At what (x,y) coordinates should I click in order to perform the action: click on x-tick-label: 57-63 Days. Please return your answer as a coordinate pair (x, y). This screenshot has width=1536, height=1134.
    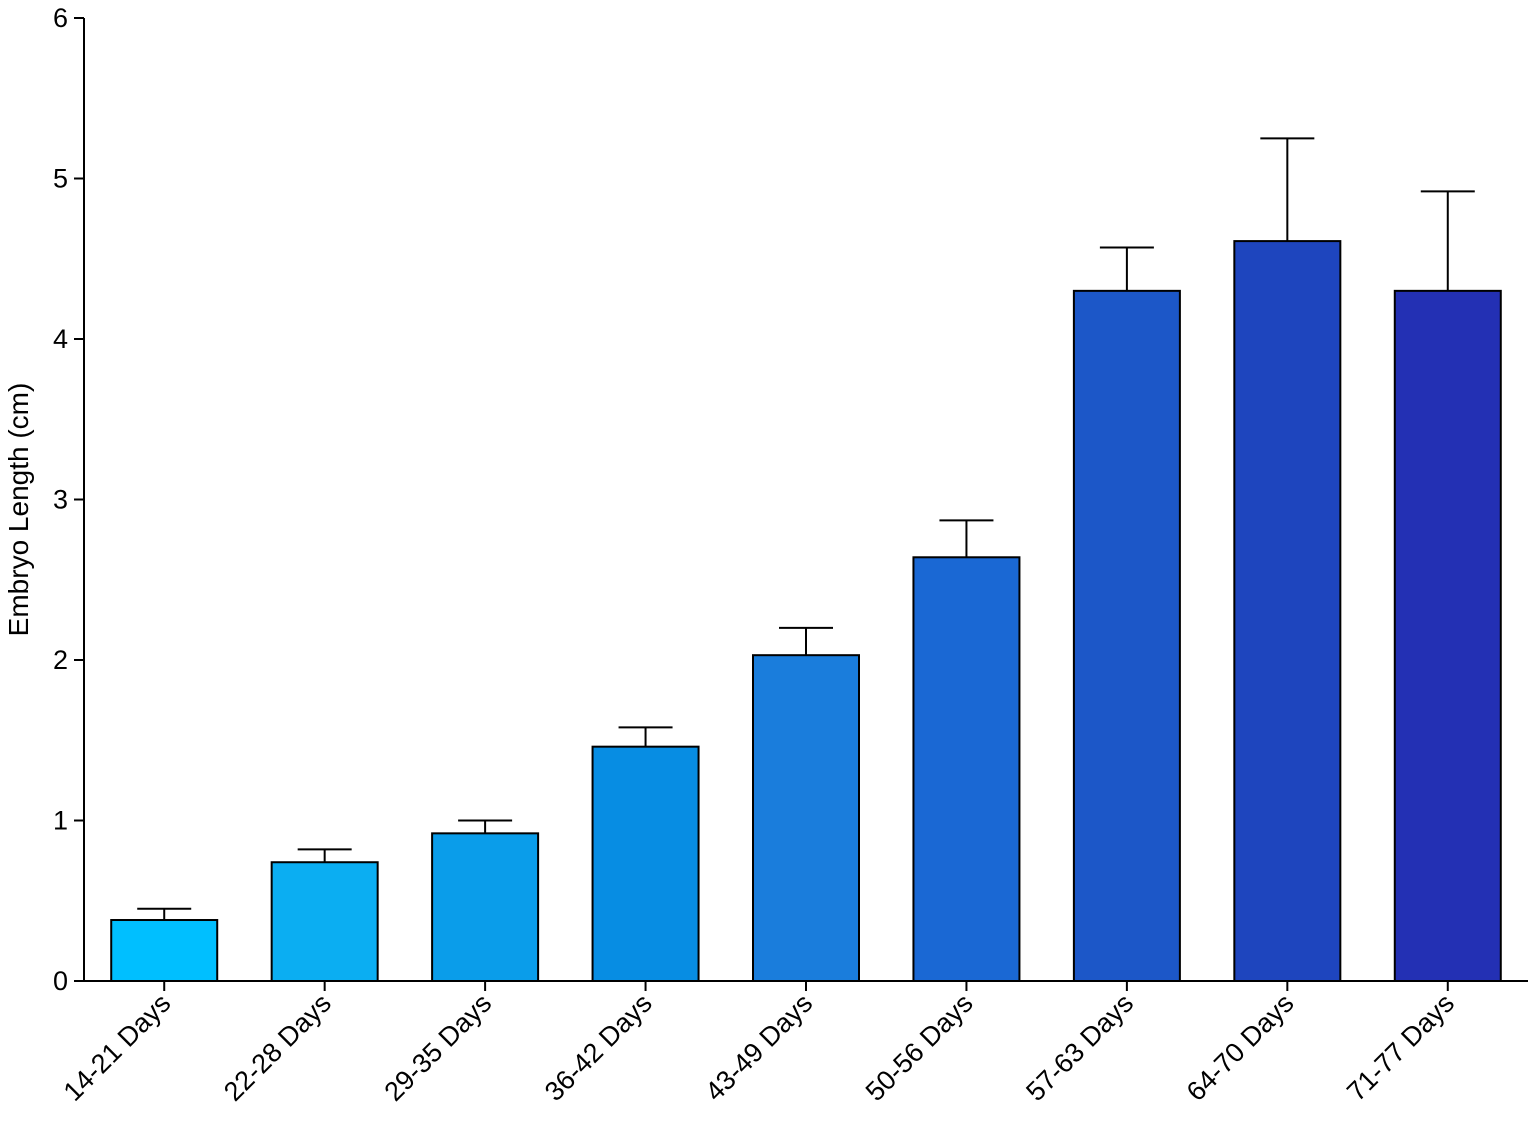
    Looking at the image, I should click on (1079, 1047).